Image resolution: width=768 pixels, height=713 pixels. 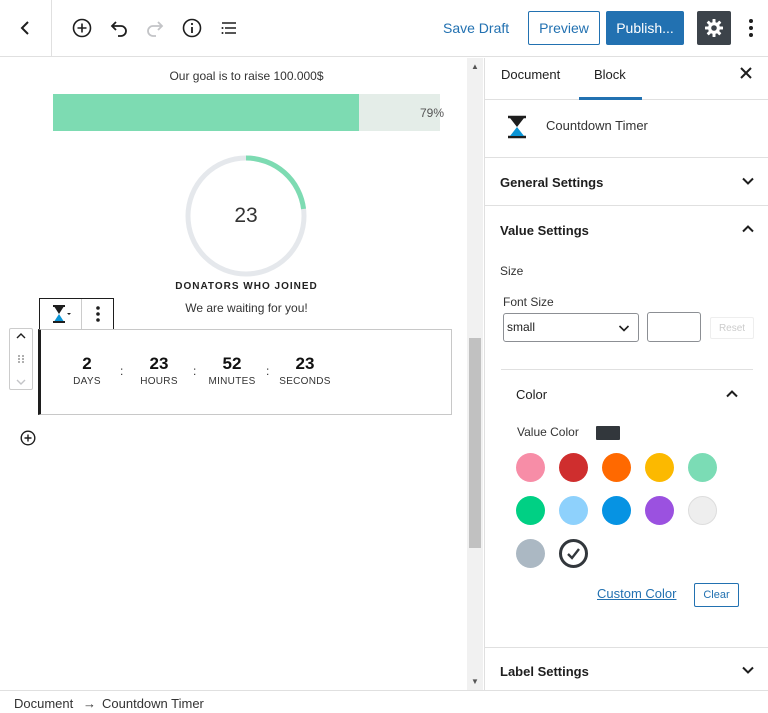 I want to click on progress-label: 79%, so click(x=432, y=113).